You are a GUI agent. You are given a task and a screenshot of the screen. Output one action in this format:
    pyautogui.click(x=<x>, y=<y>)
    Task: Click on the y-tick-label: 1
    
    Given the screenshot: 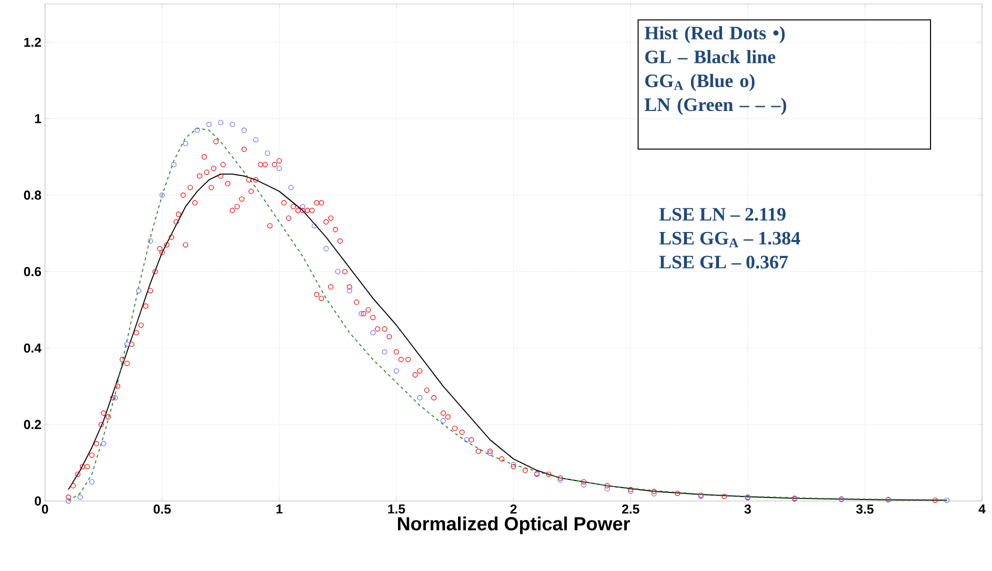 What is the action you would take?
    pyautogui.click(x=38, y=119)
    